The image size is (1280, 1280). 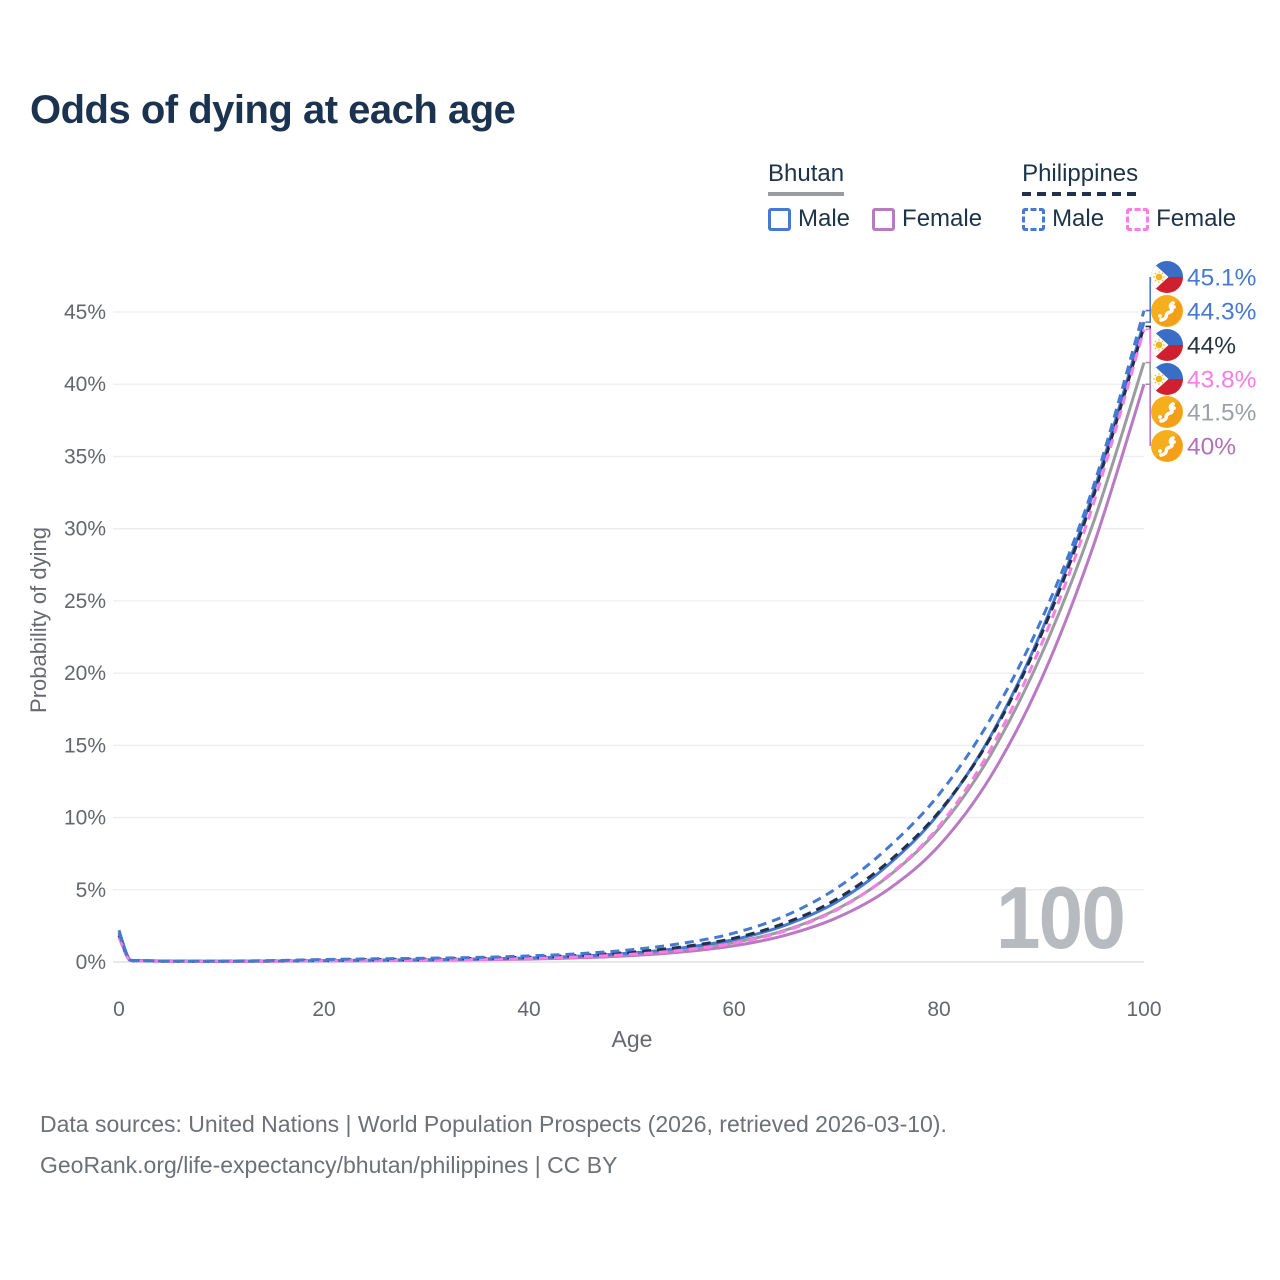 What do you see at coordinates (38, 620) in the screenshot?
I see `y-axis-title: Probability of dying` at bounding box center [38, 620].